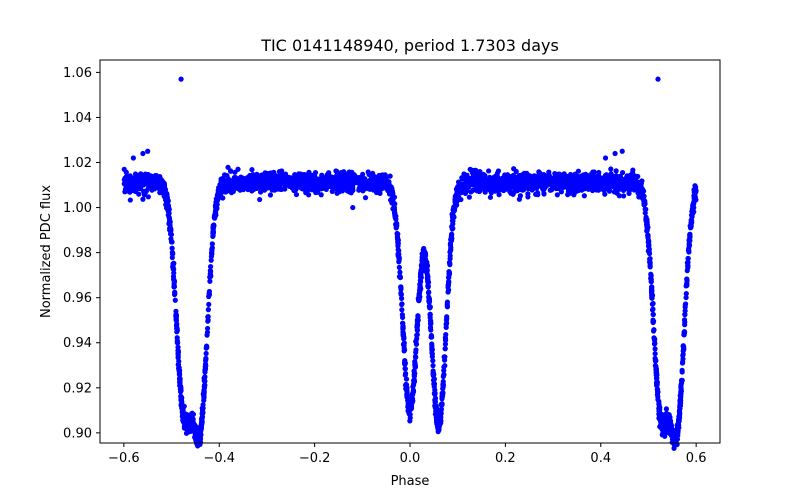 The height and width of the screenshot is (500, 800). I want to click on y-tick-label: 0.94, so click(77, 343).